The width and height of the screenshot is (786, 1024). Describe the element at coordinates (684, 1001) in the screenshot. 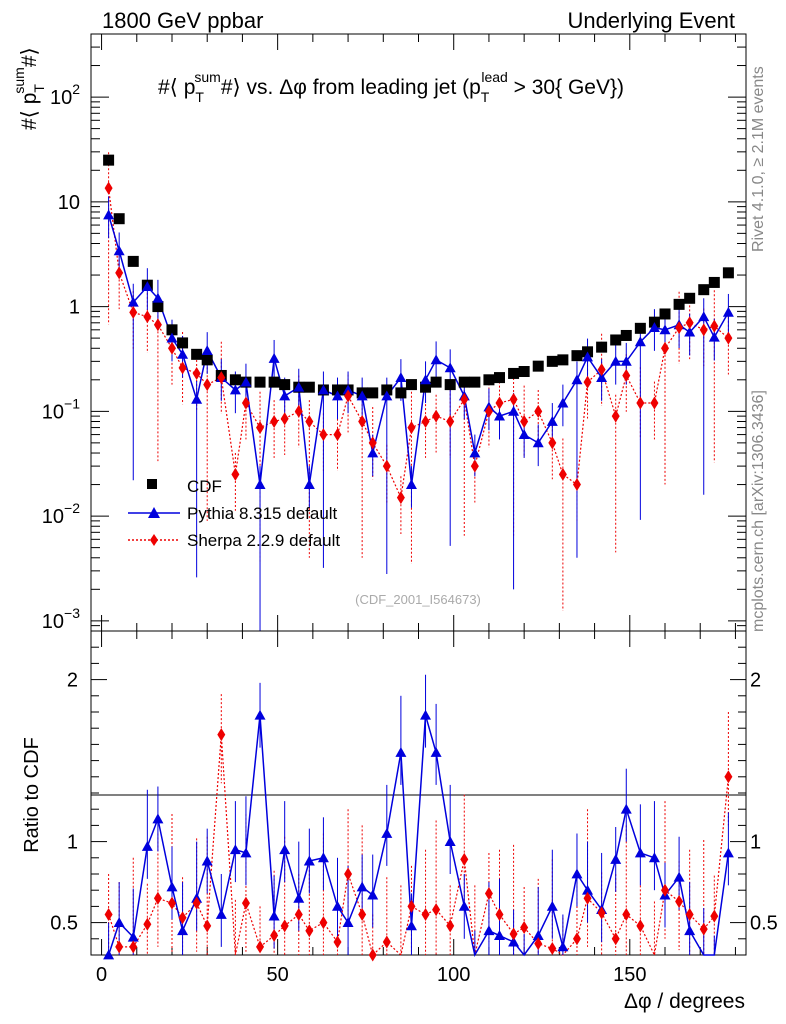

I see `x-axis-label: Δφ / degrees` at that location.